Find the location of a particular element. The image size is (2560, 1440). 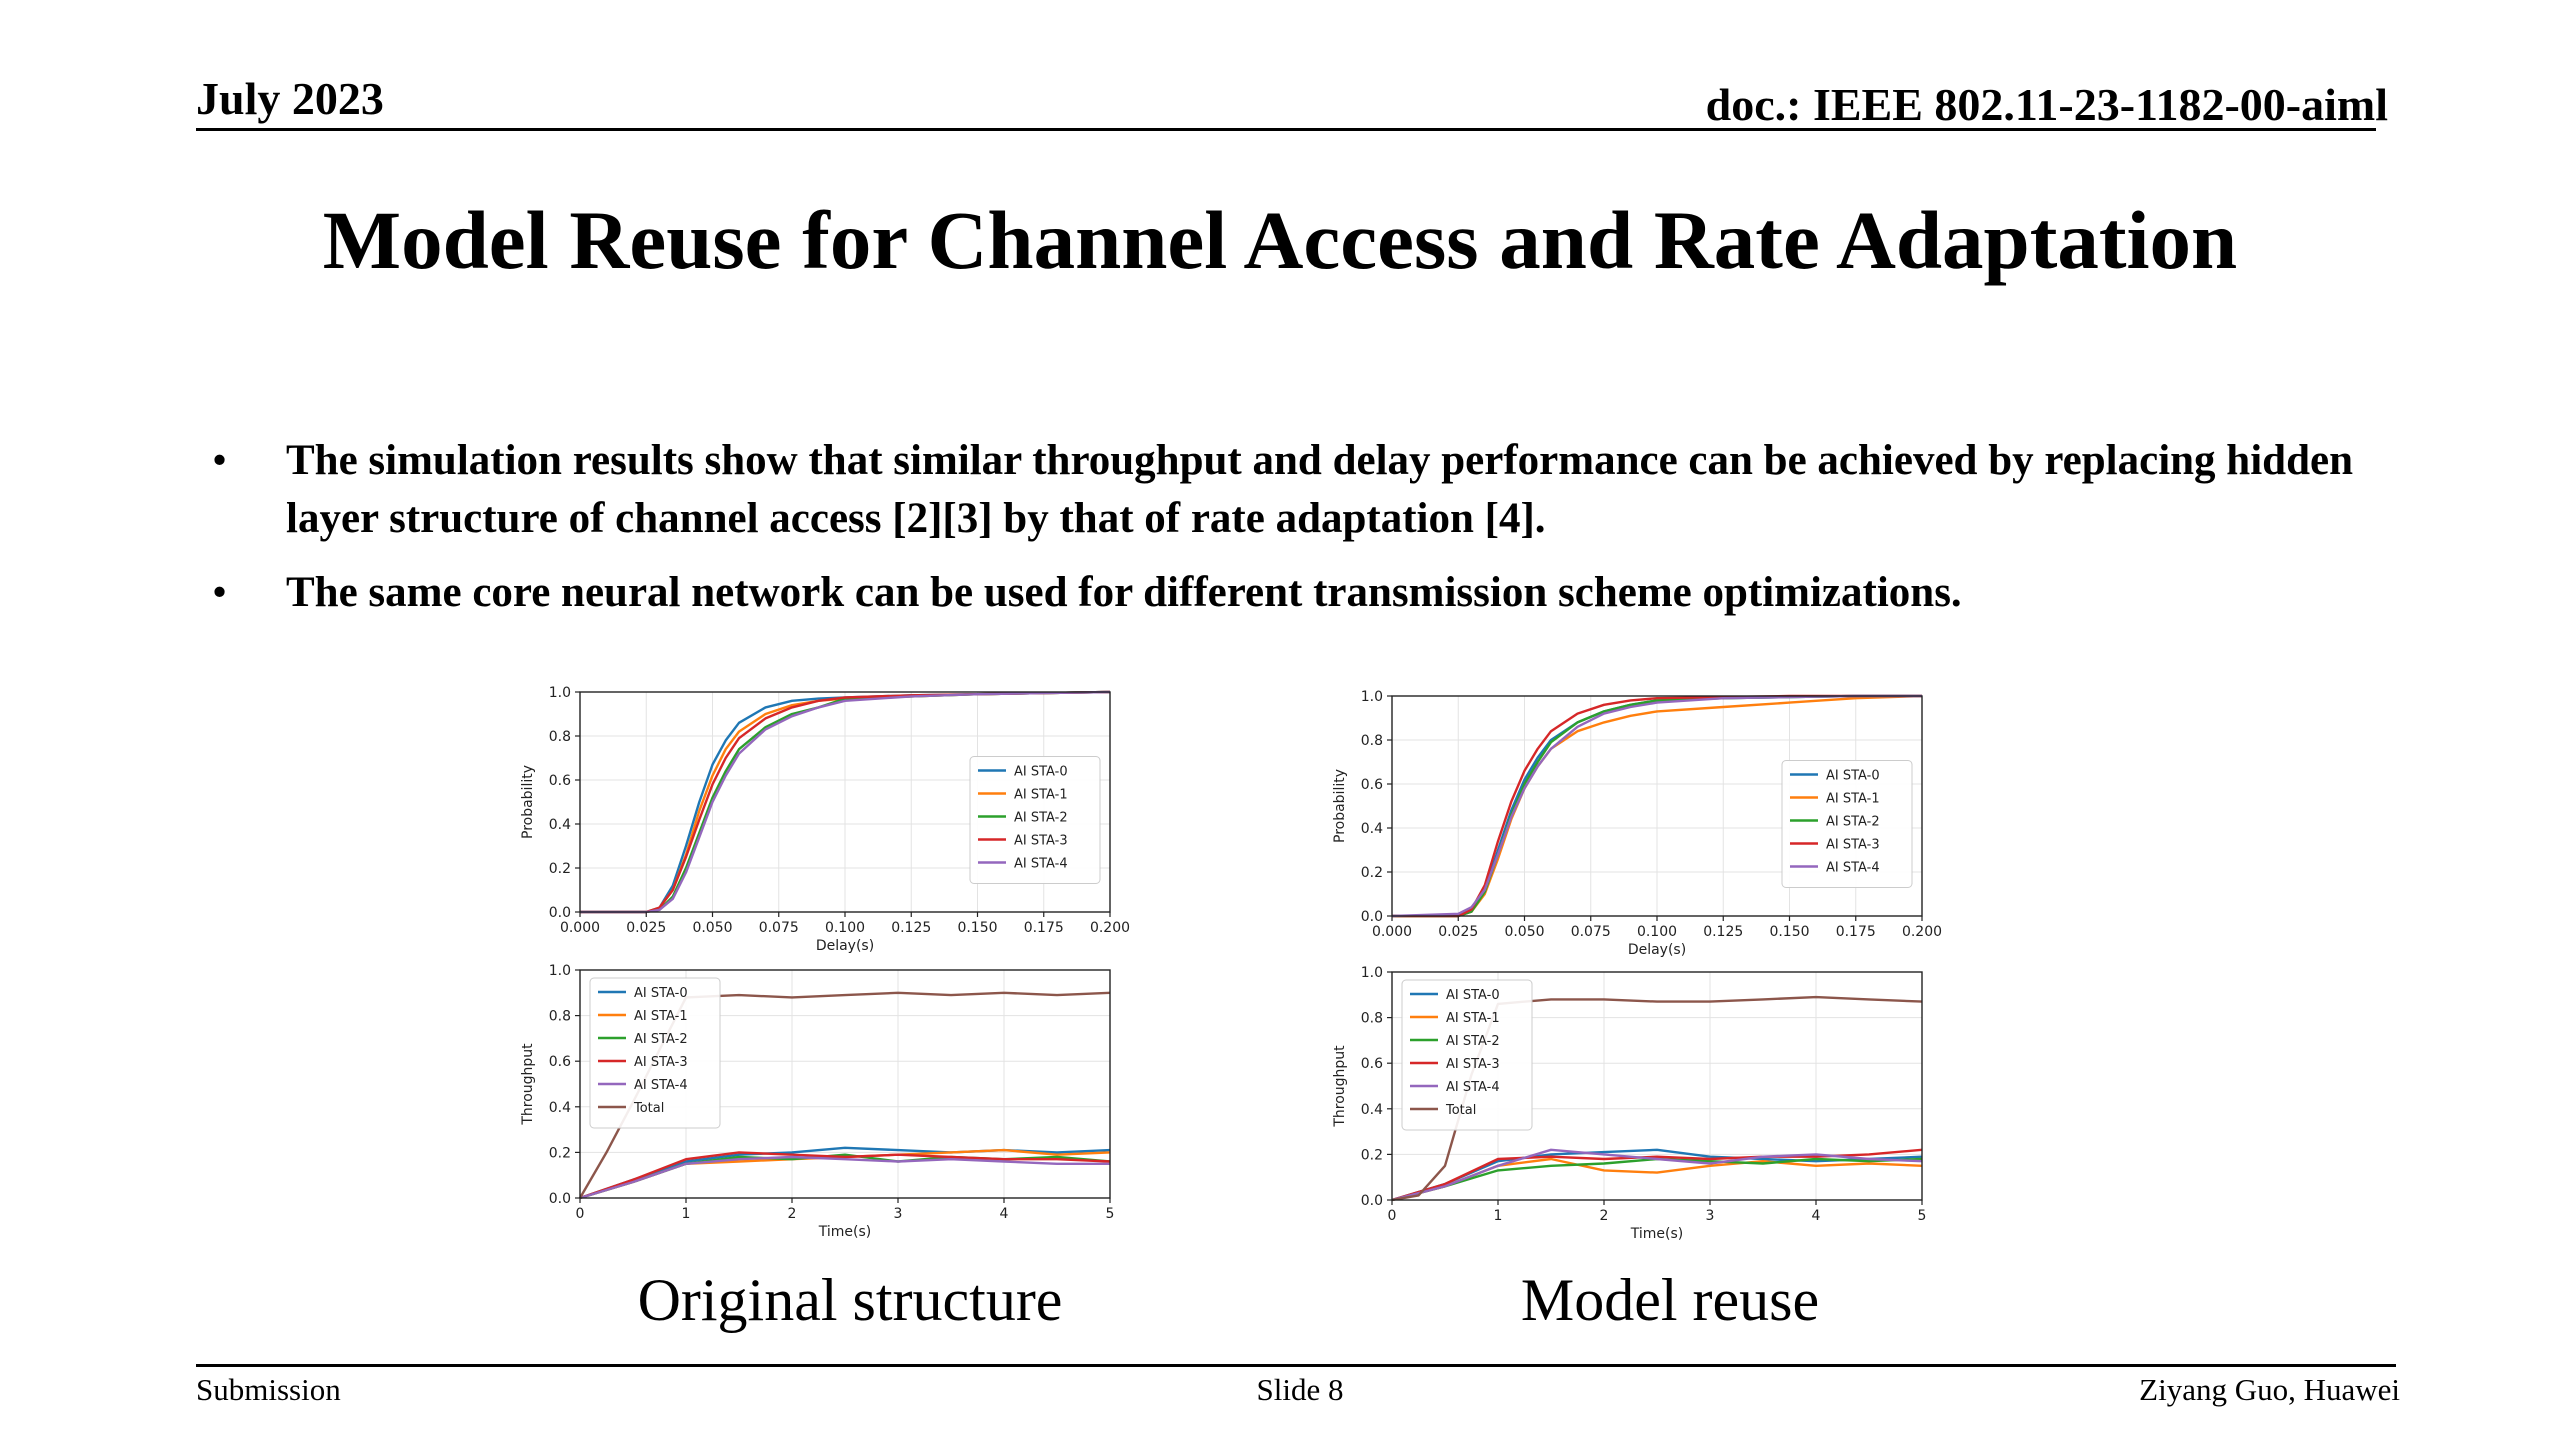

x-tick-label: 4 is located at coordinates (1004, 1214).